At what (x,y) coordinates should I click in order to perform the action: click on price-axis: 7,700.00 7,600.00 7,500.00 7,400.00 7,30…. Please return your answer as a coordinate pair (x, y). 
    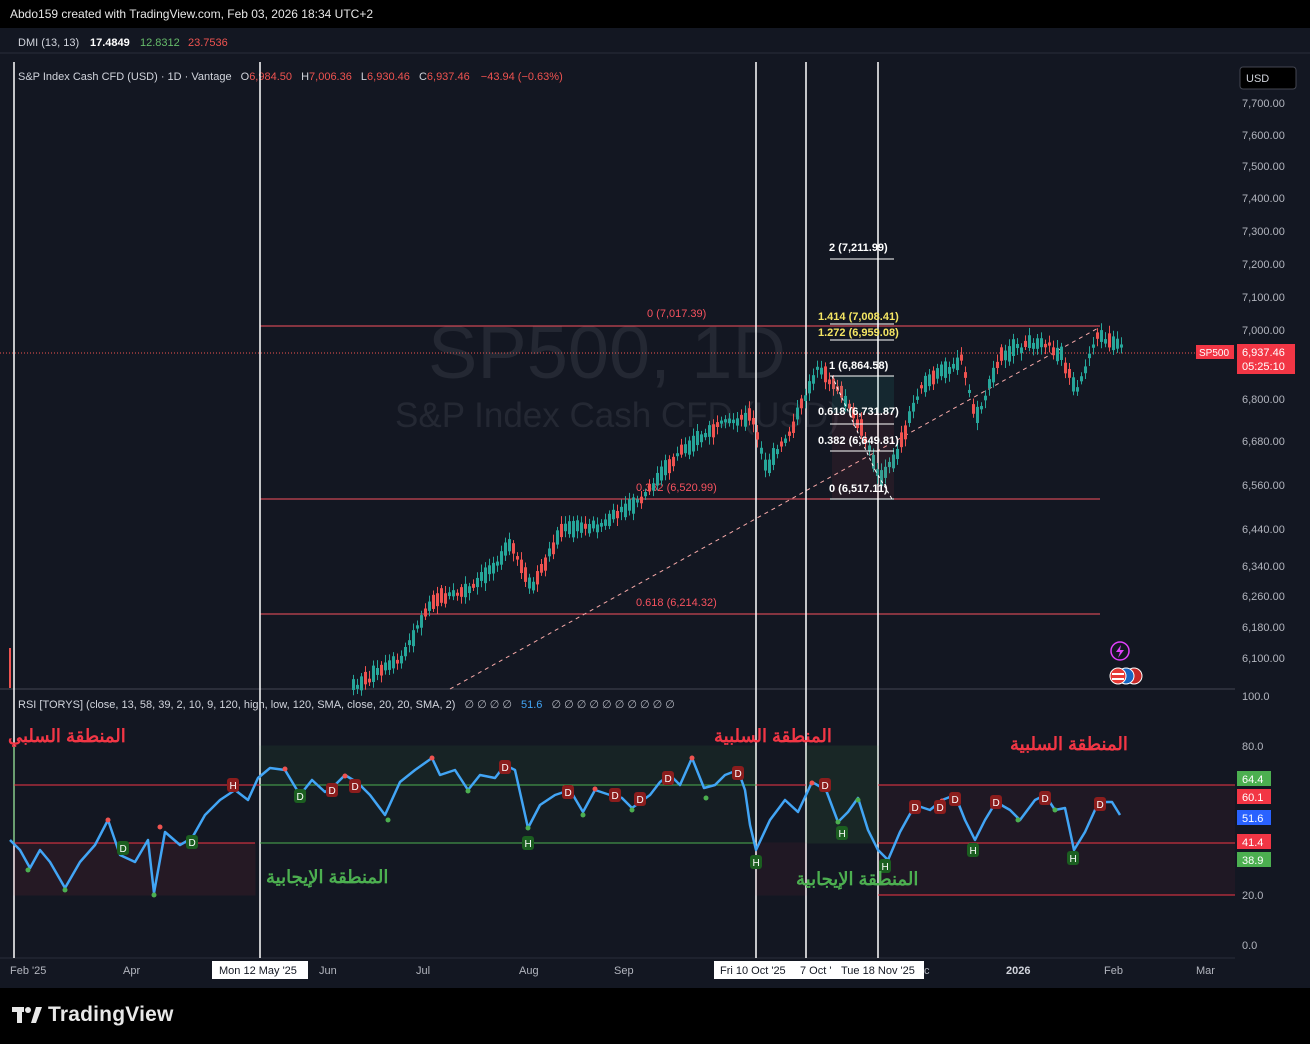
    Looking at the image, I should click on (1263, 381).